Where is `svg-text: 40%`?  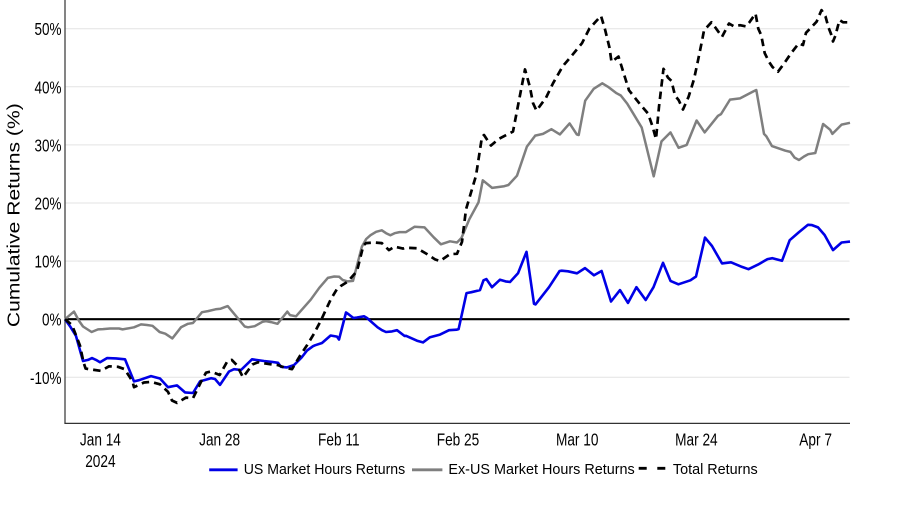 svg-text: 40% is located at coordinates (48, 88).